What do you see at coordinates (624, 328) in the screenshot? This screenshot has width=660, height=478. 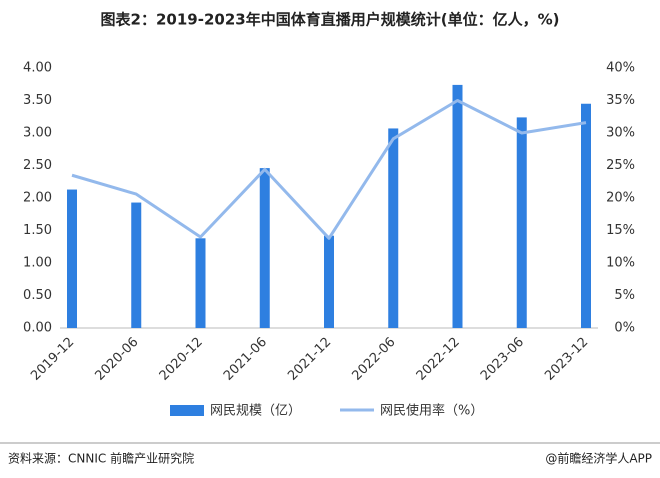 I see `y2-tick-label: 0%` at bounding box center [624, 328].